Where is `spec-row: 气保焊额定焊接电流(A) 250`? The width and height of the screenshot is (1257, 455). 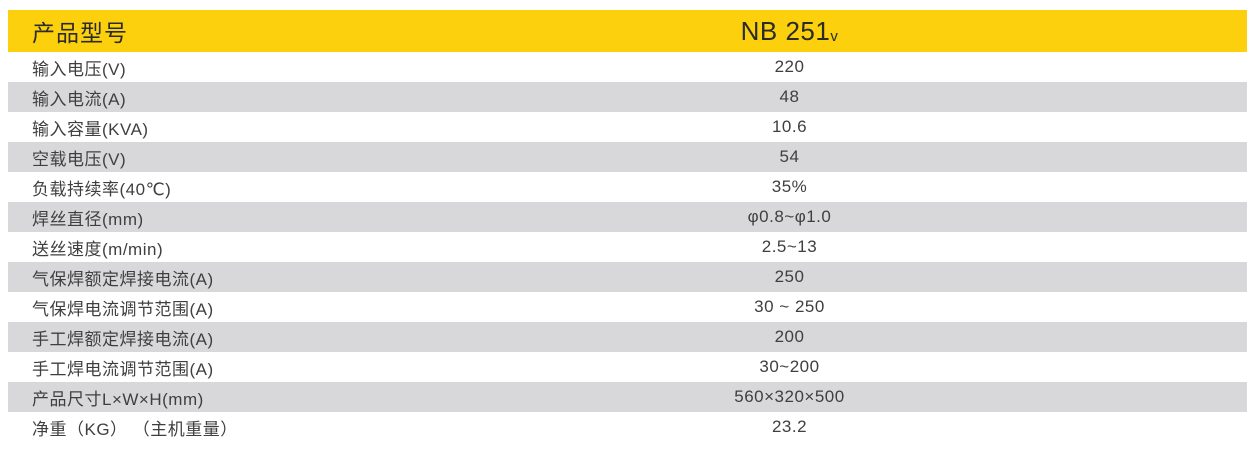
spec-row: 气保焊额定焊接电流(A) 250 is located at coordinates (627, 277).